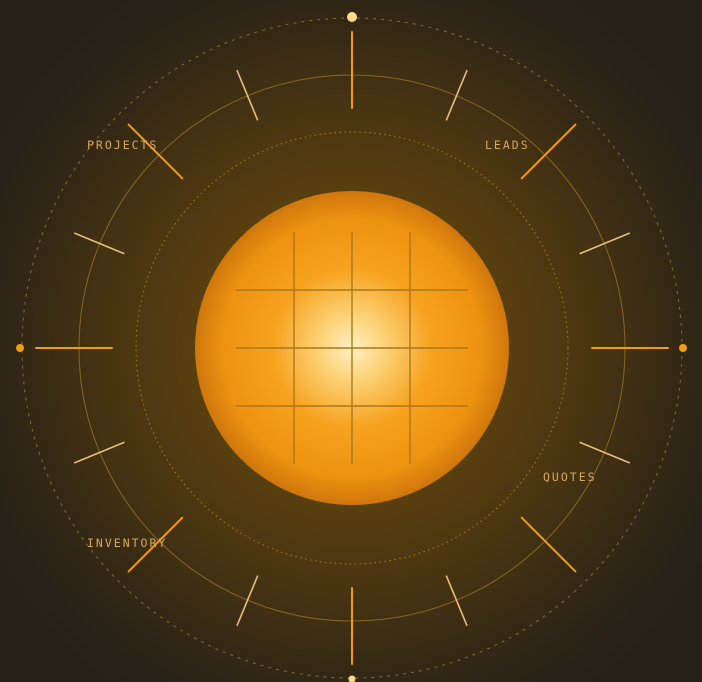  What do you see at coordinates (352, 678) in the screenshot?
I see `bottom-node` at bounding box center [352, 678].